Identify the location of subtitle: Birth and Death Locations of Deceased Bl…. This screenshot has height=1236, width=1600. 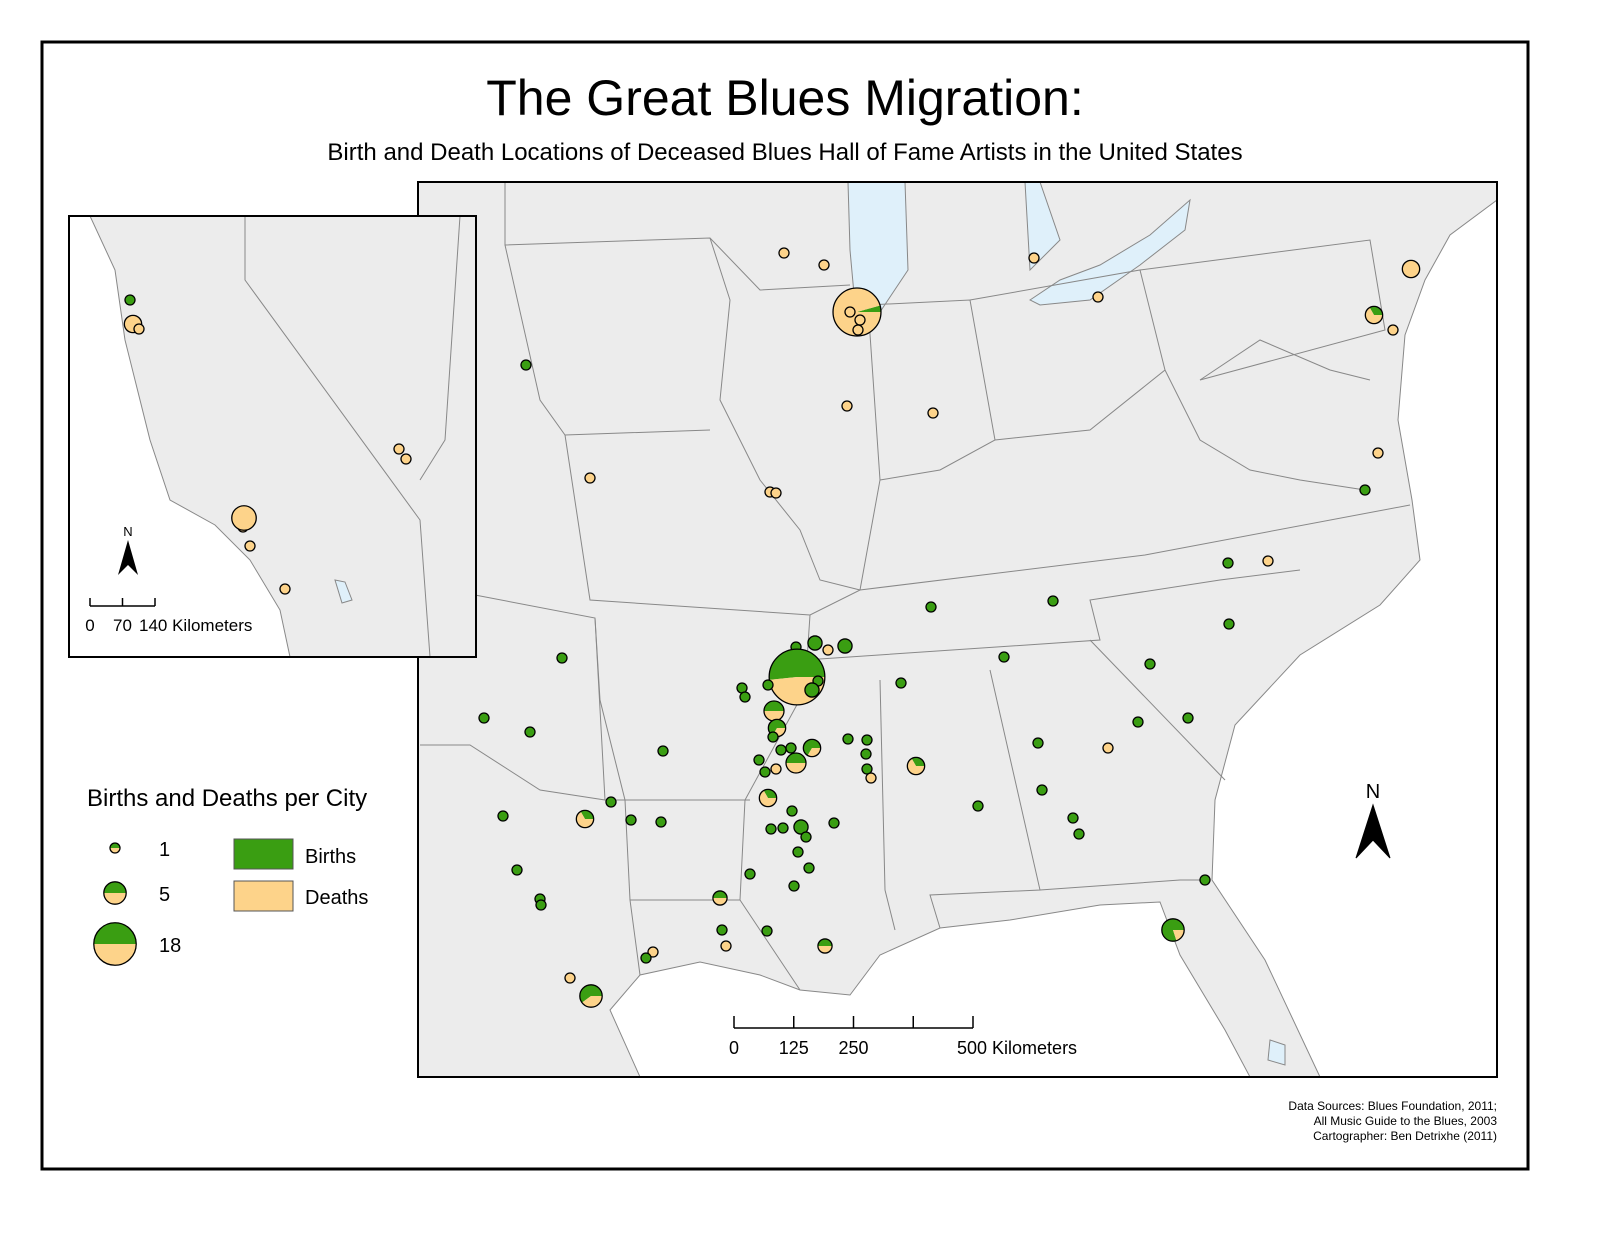
(784, 152).